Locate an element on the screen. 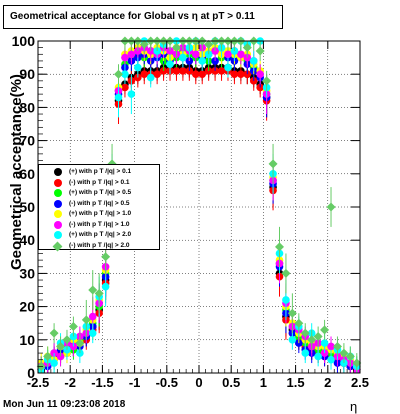  legend-label: (-) with p T /|q| > 0.1 is located at coordinates (99, 182).